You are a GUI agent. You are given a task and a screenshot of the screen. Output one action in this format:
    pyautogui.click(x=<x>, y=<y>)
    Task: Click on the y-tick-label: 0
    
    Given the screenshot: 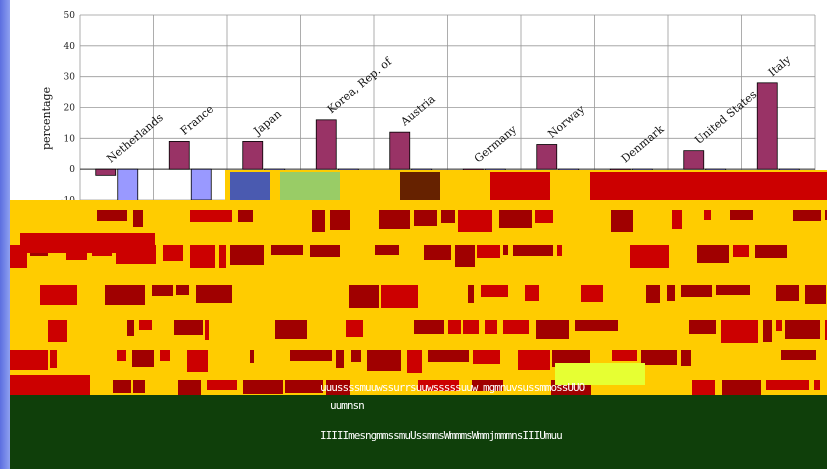 What is the action you would take?
    pyautogui.click(x=72, y=170)
    